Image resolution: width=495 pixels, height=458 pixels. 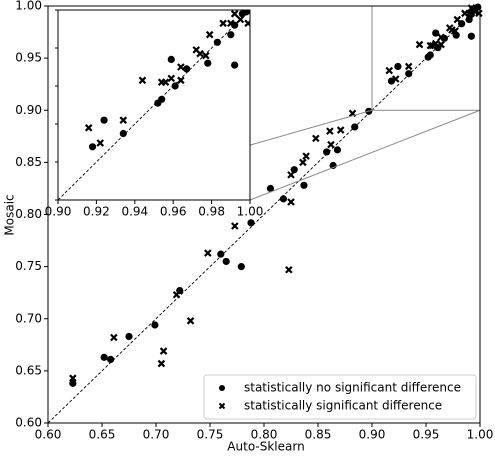 I want to click on y-tick-label: 0.60, so click(x=28, y=423).